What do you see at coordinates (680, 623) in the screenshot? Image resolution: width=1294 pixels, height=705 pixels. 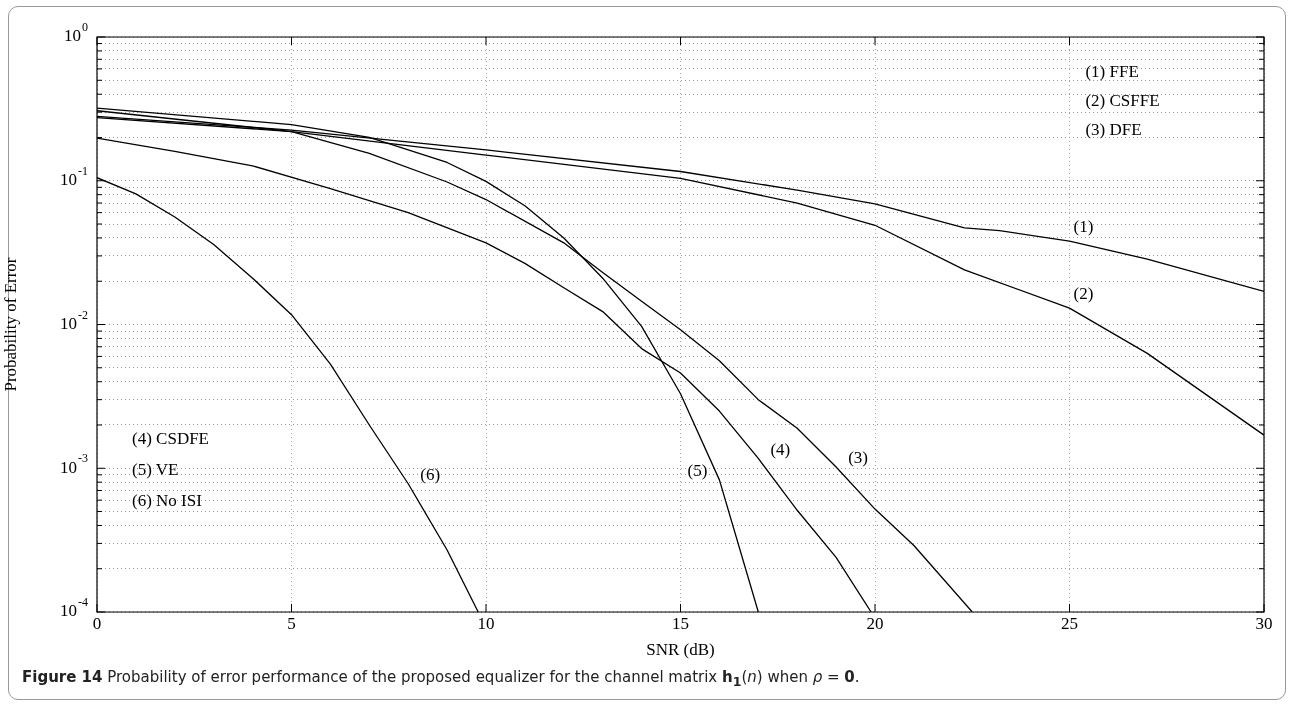 I see `x-tick-label: 15` at bounding box center [680, 623].